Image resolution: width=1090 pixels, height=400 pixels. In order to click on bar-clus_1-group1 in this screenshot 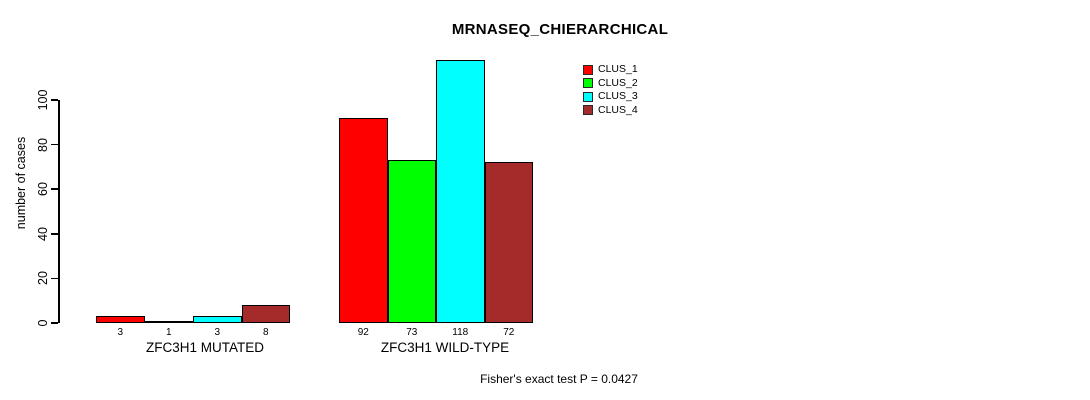, I will do `click(363, 220)`.